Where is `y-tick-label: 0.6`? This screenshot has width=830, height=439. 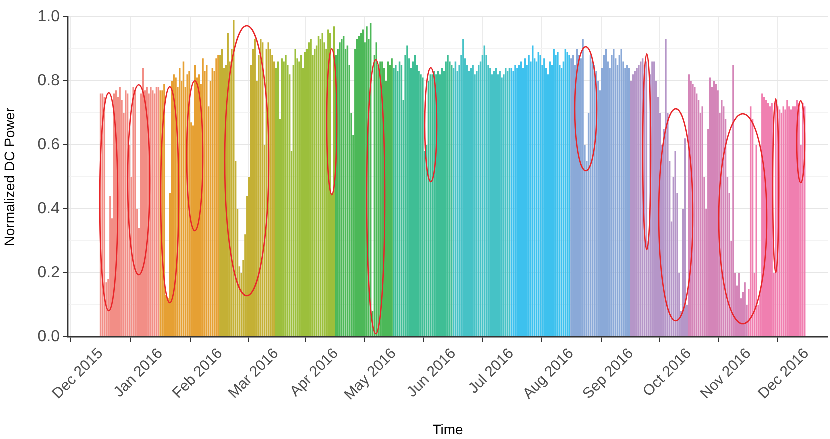 y-tick-label: 0.6 is located at coordinates (49, 145).